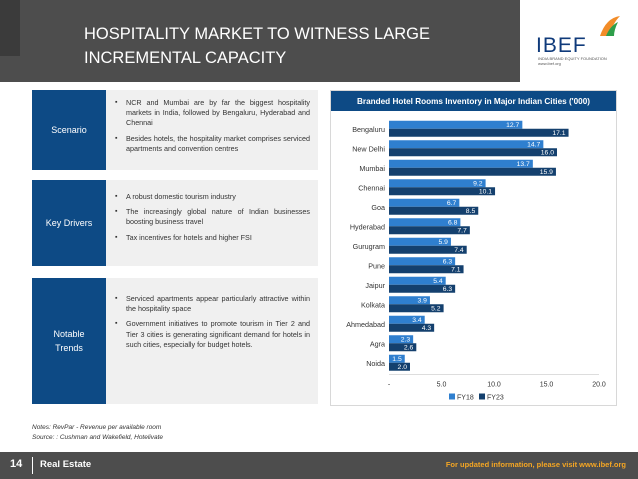 The image size is (638, 479). Describe the element at coordinates (212, 197) in the screenshot. I see `key-driver-bullet: A robust domestic tourism industry` at that location.